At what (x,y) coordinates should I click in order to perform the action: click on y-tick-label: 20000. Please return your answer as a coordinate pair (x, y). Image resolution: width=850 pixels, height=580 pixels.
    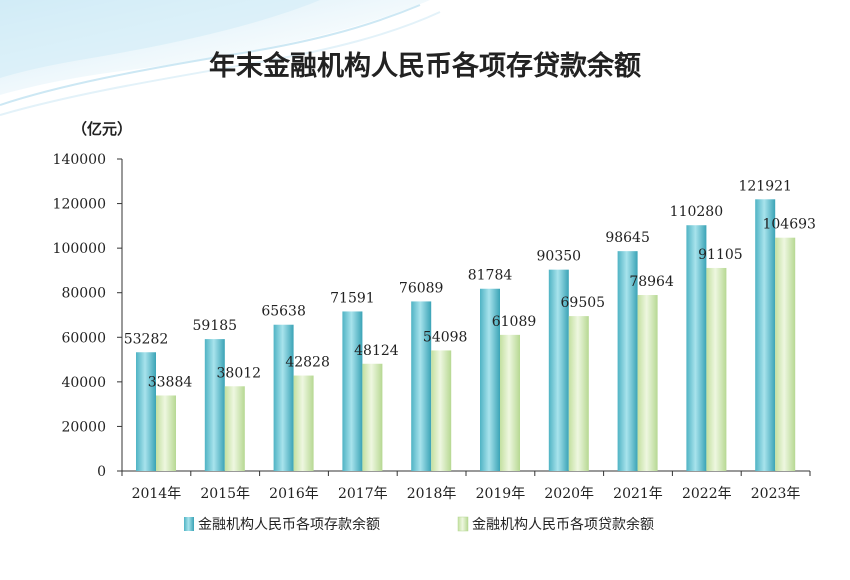
    Looking at the image, I should click on (83, 427).